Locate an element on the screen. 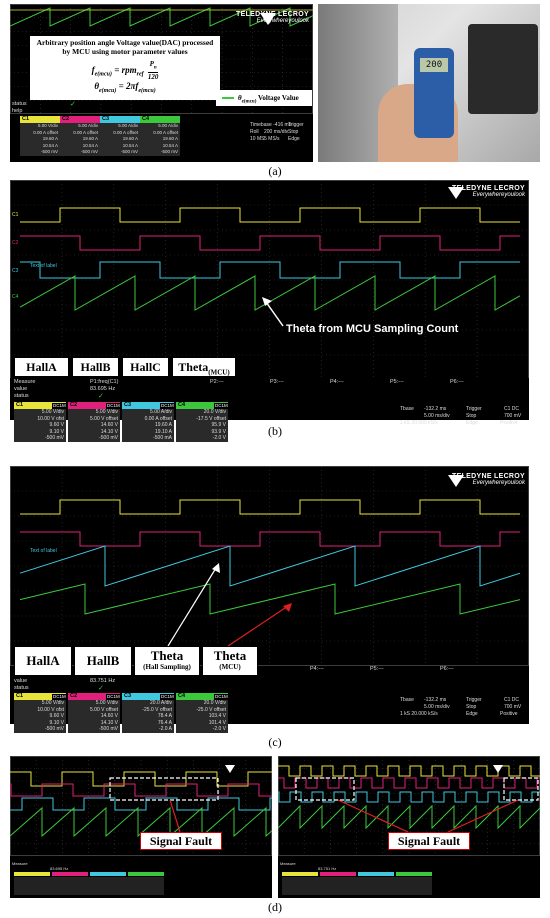  brand: TELEDYNE LECROY Everywhereyoulook is located at coordinates (488, 191).